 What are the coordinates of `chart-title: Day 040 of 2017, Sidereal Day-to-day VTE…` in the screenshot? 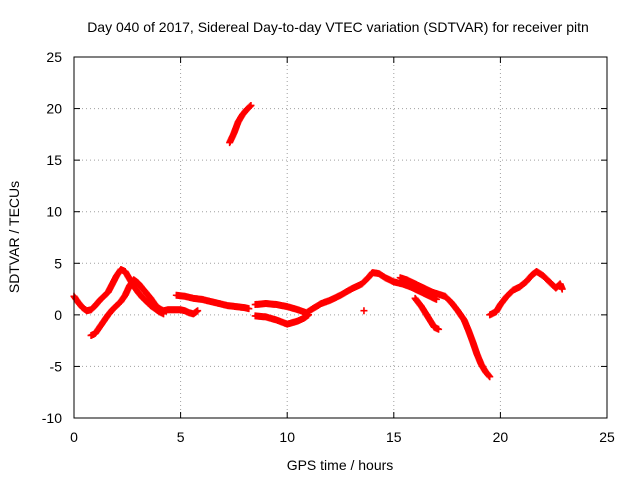 It's located at (338, 27).